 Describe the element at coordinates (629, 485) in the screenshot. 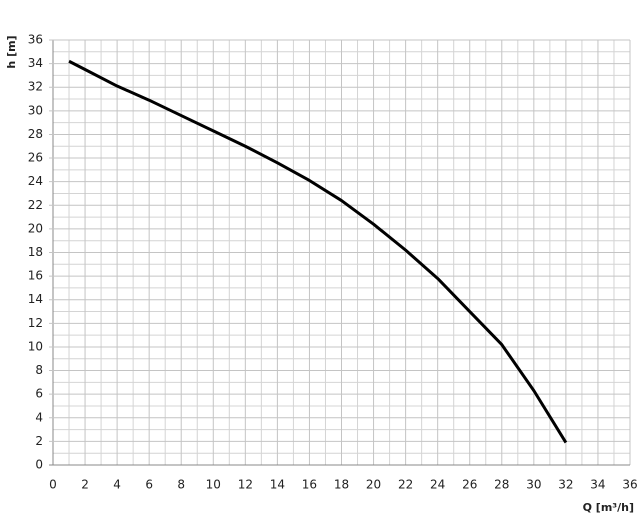

I see `x-tick-label: 36` at that location.